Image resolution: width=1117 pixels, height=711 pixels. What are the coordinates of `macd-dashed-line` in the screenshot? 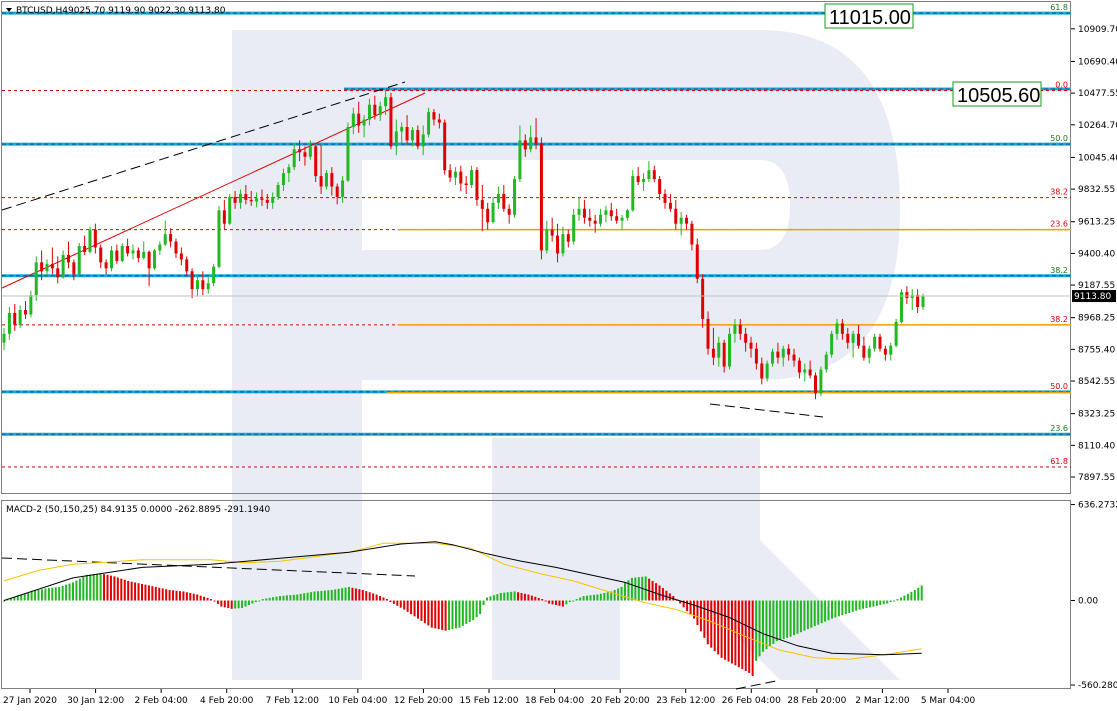 It's located at (208, 567).